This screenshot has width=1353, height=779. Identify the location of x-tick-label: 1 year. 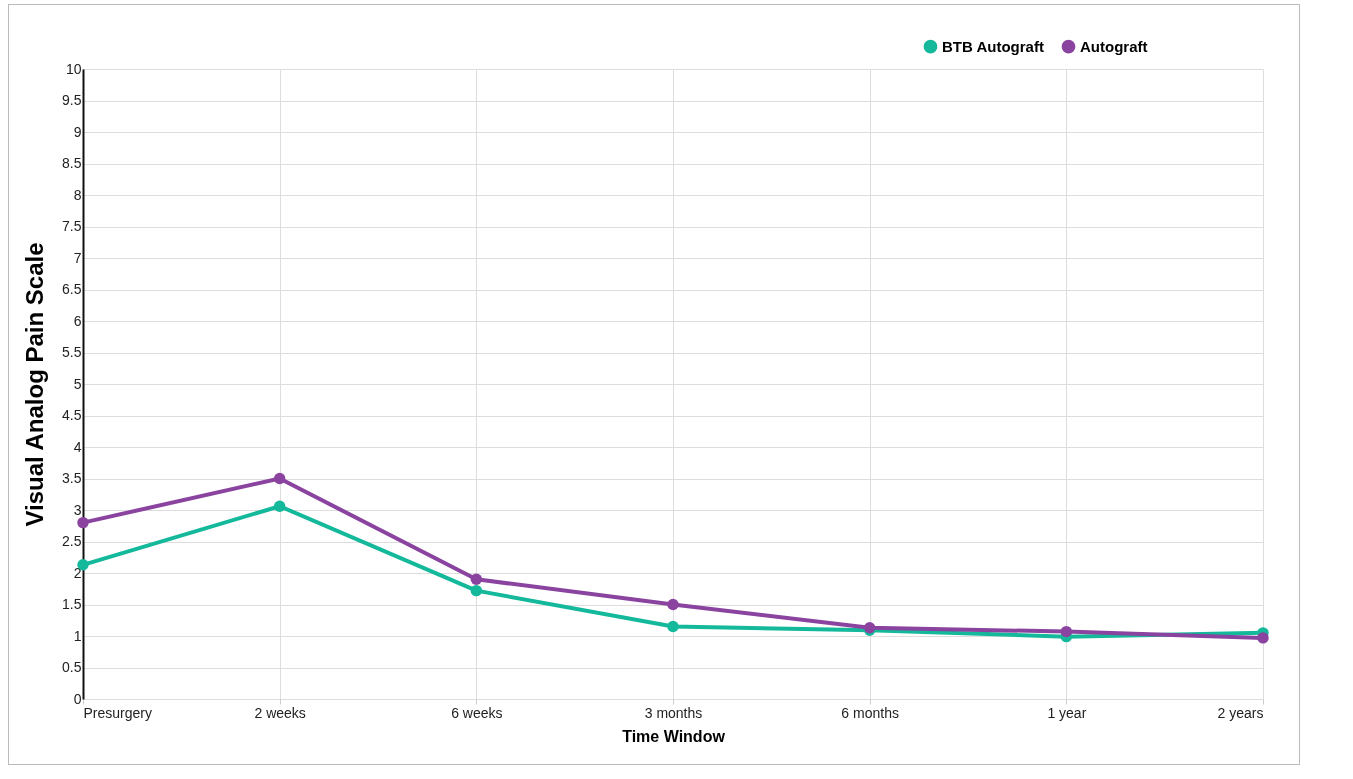
(1067, 712).